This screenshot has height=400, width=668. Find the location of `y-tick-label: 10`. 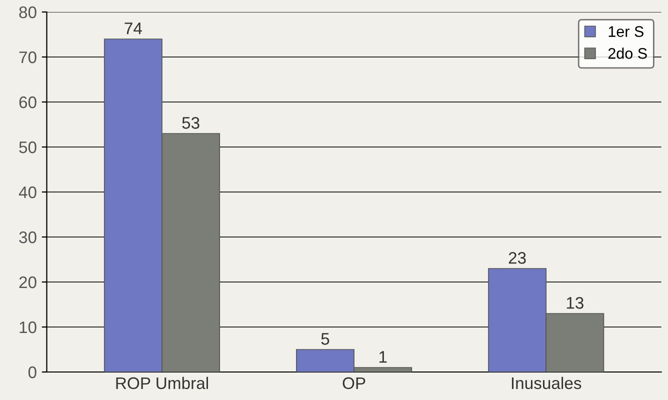

y-tick-label: 10 is located at coordinates (28, 327).